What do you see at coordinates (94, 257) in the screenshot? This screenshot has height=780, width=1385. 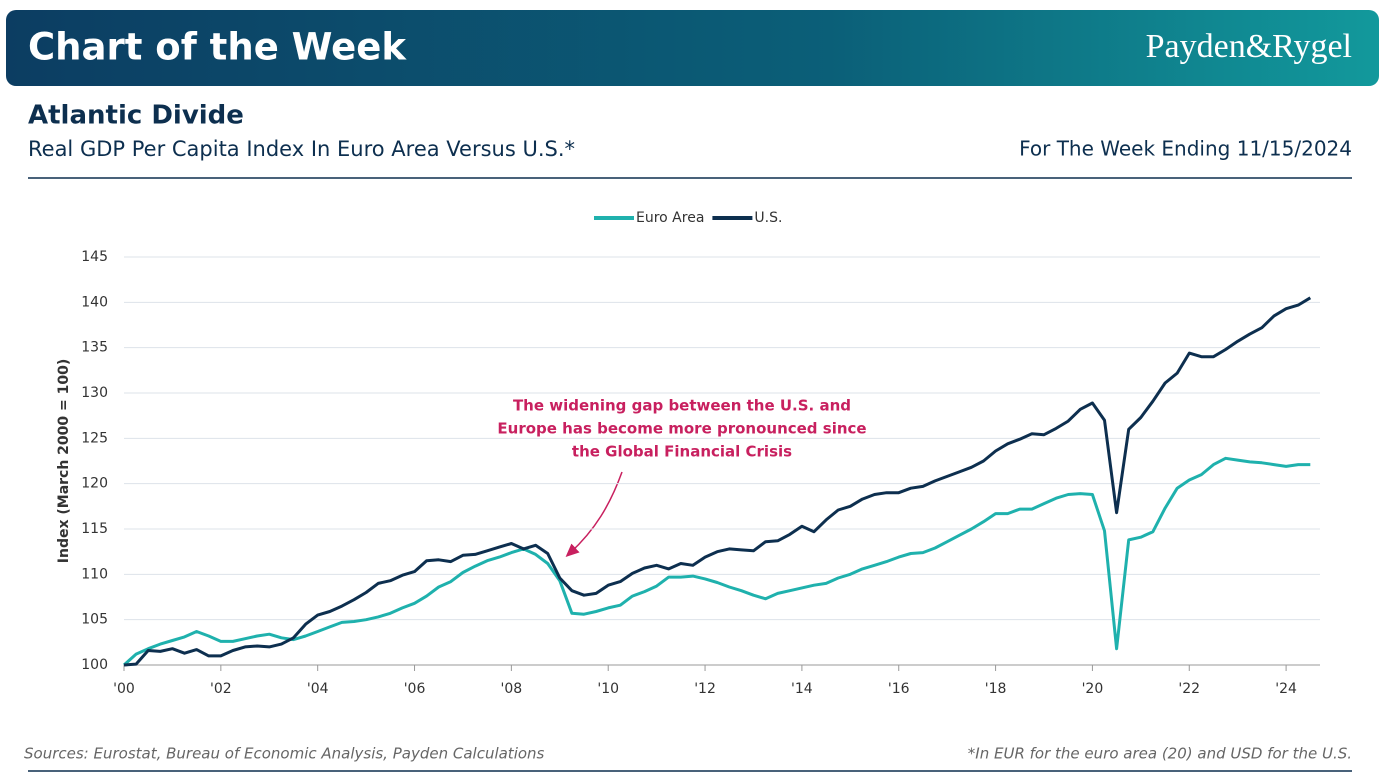 I see `y-tick-label: 145` at bounding box center [94, 257].